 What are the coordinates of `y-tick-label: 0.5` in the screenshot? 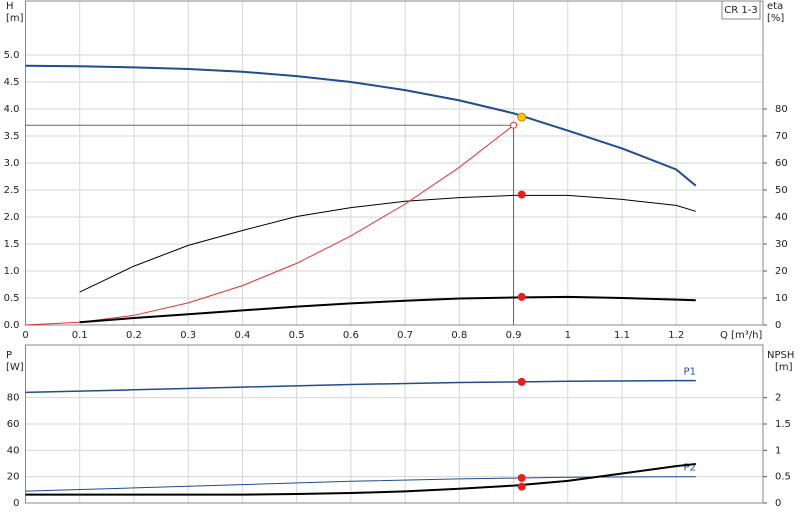 It's located at (12, 298).